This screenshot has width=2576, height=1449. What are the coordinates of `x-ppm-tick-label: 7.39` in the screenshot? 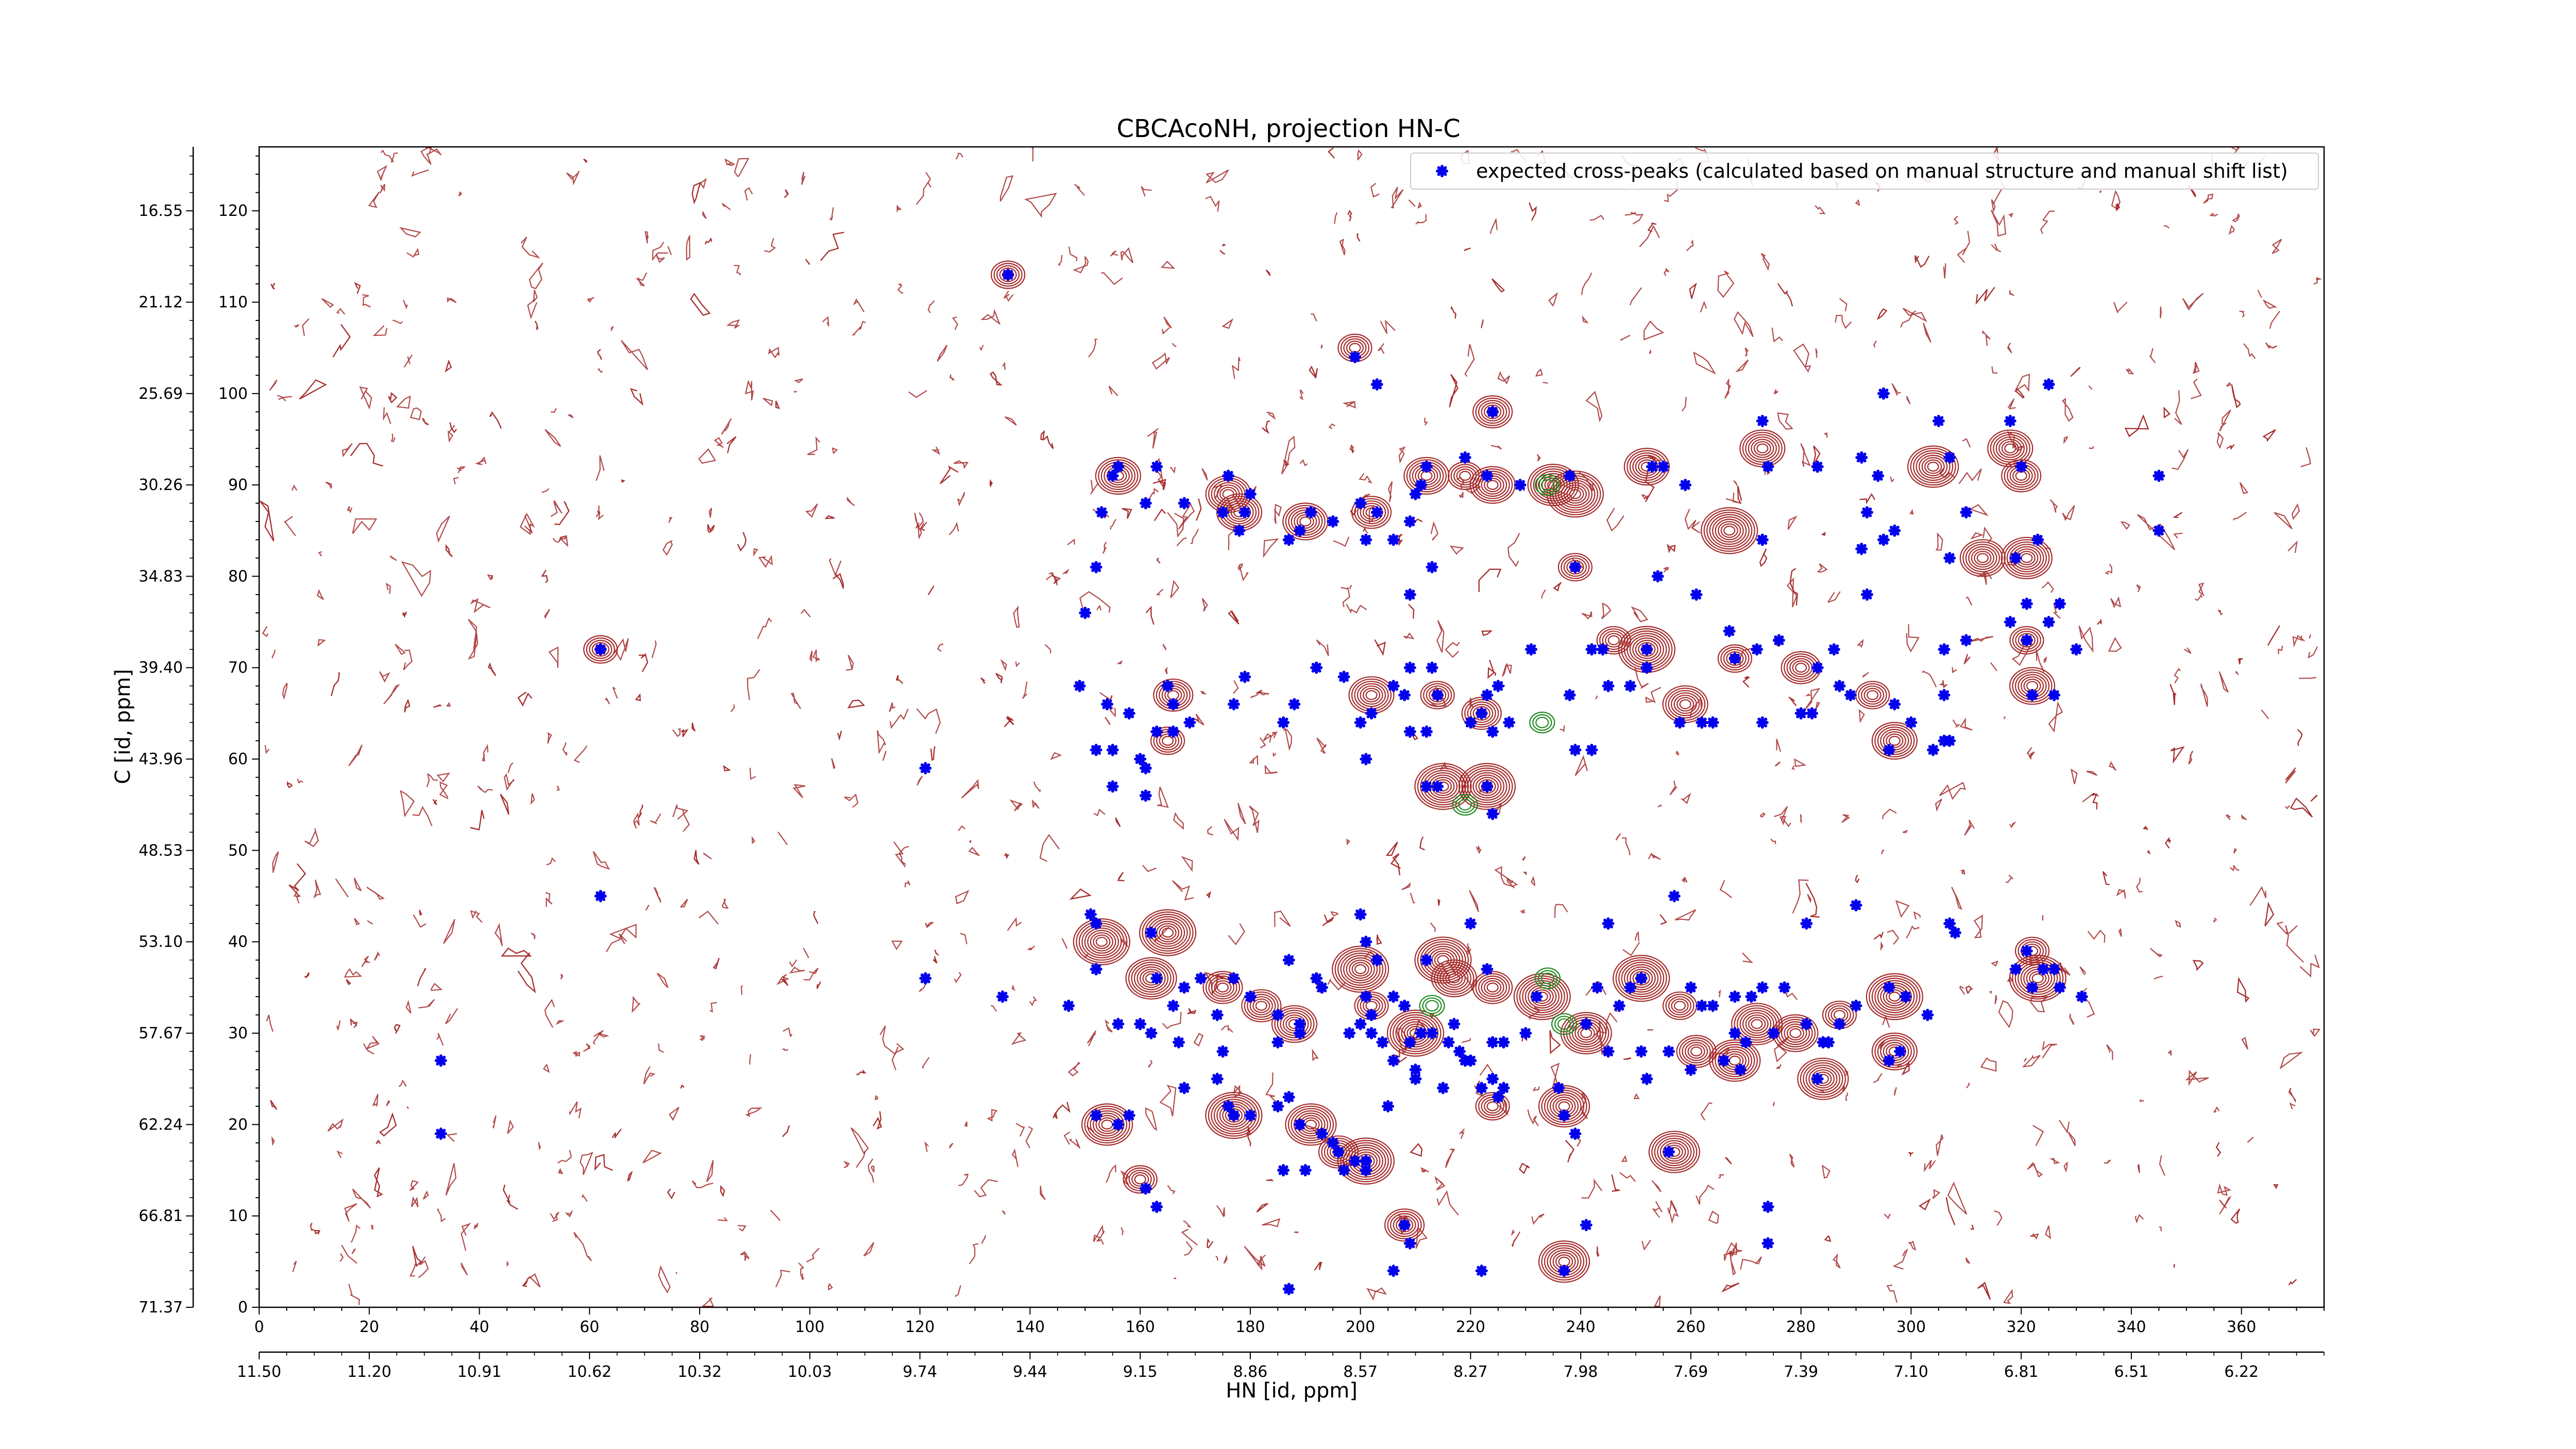 It's located at (1801, 1372).